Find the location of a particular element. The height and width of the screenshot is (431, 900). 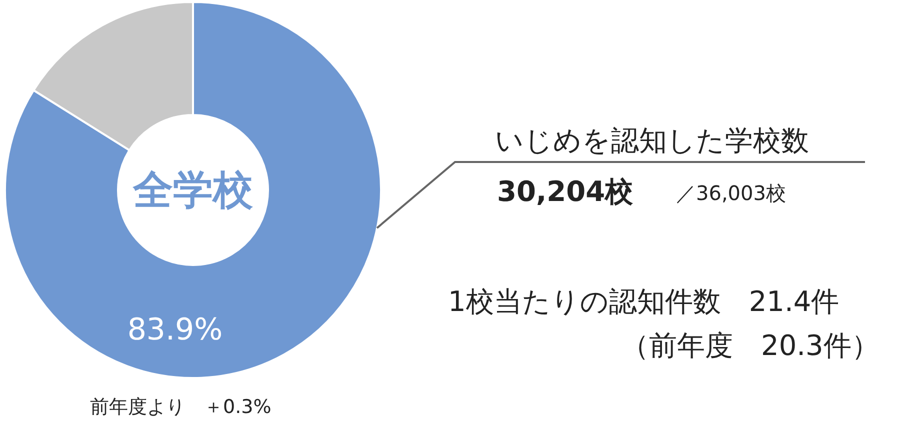

text: ／36,003校 is located at coordinates (731, 193).